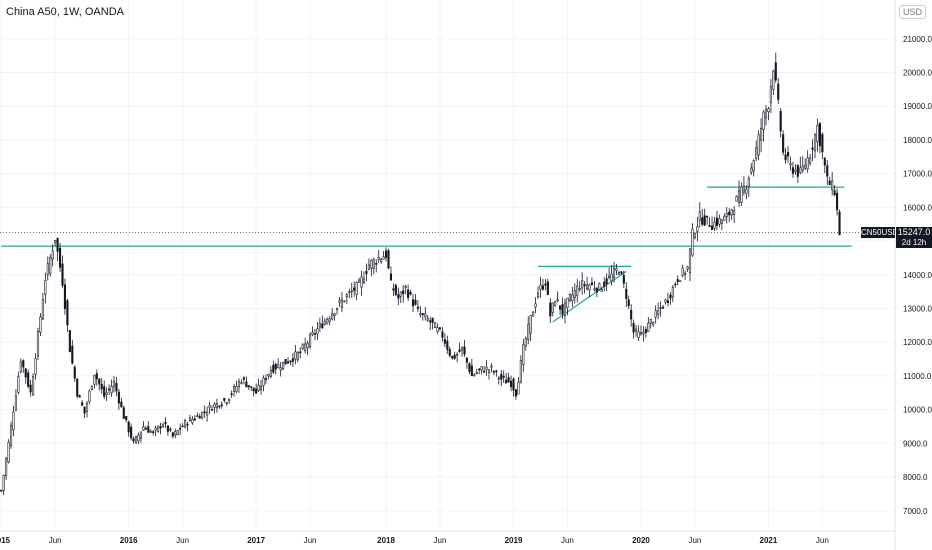  I want to click on currency-badge: USD, so click(912, 12).